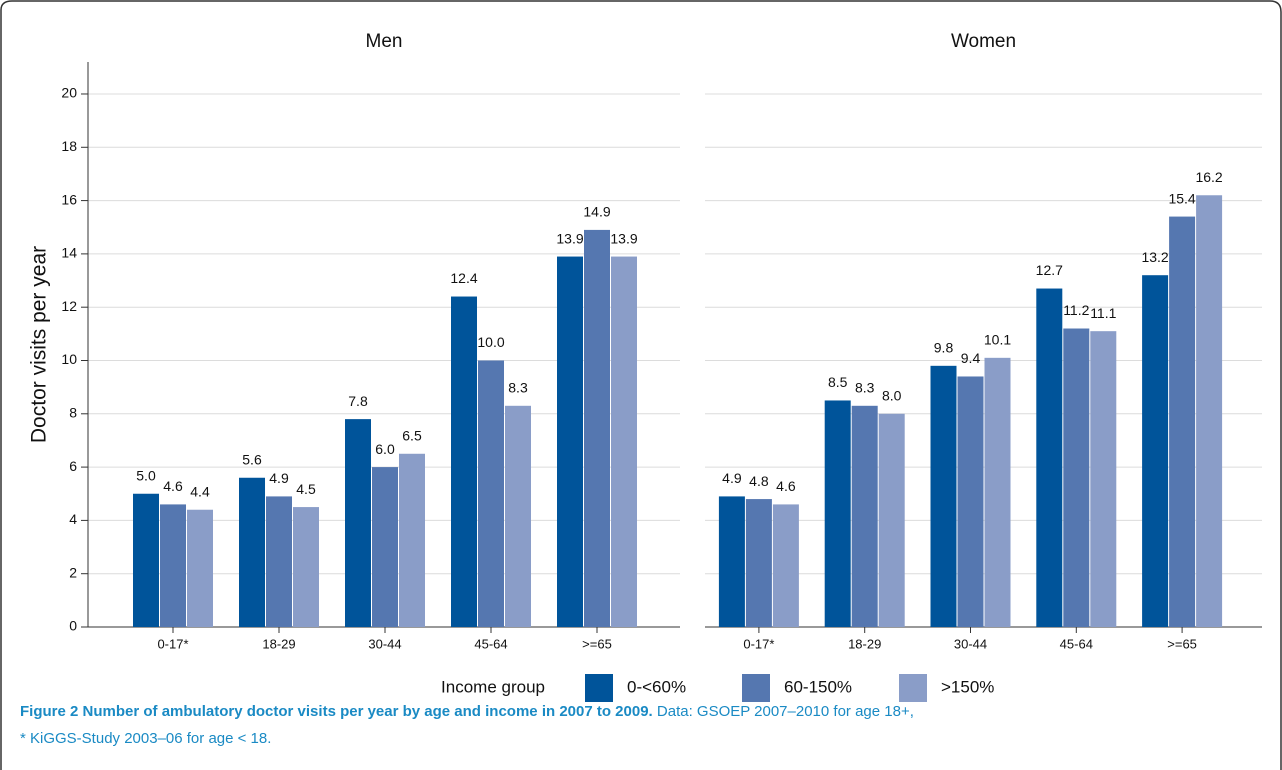 The image size is (1282, 770). I want to click on caption-text: Data: GSOEP 2007–2010 for age 18+,, so click(785, 711).